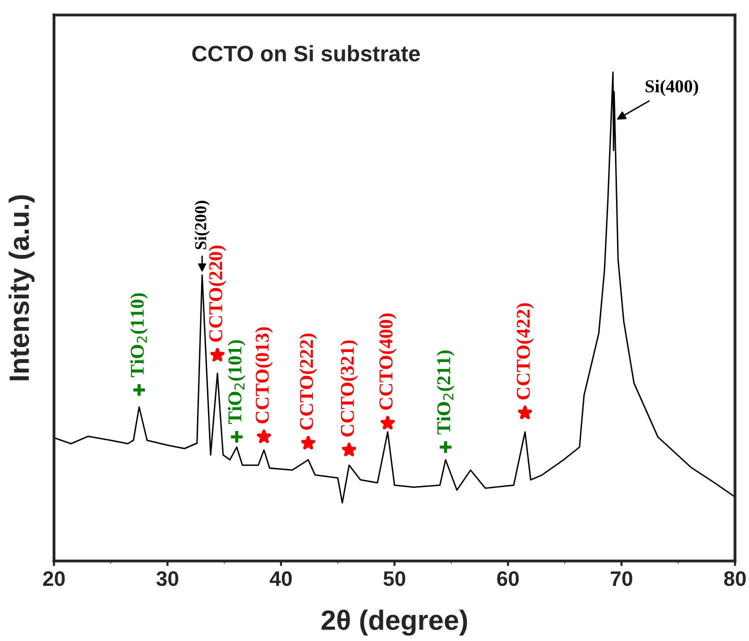  Describe the element at coordinates (349, 388) in the screenshot. I see `annotation: CCTO(321)` at that location.